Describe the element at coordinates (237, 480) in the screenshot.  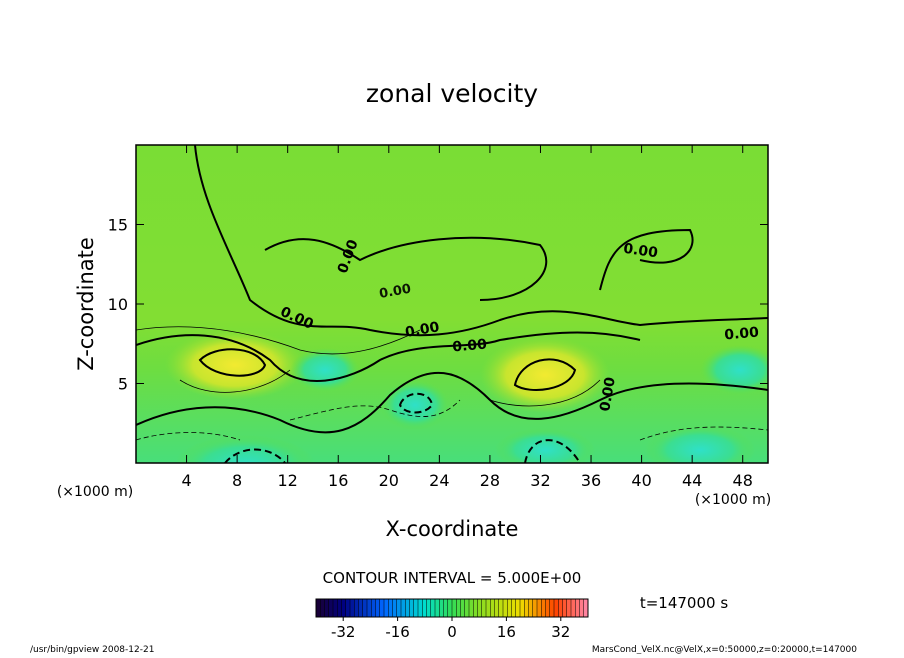
I see `x-tick-label: 8` at that location.